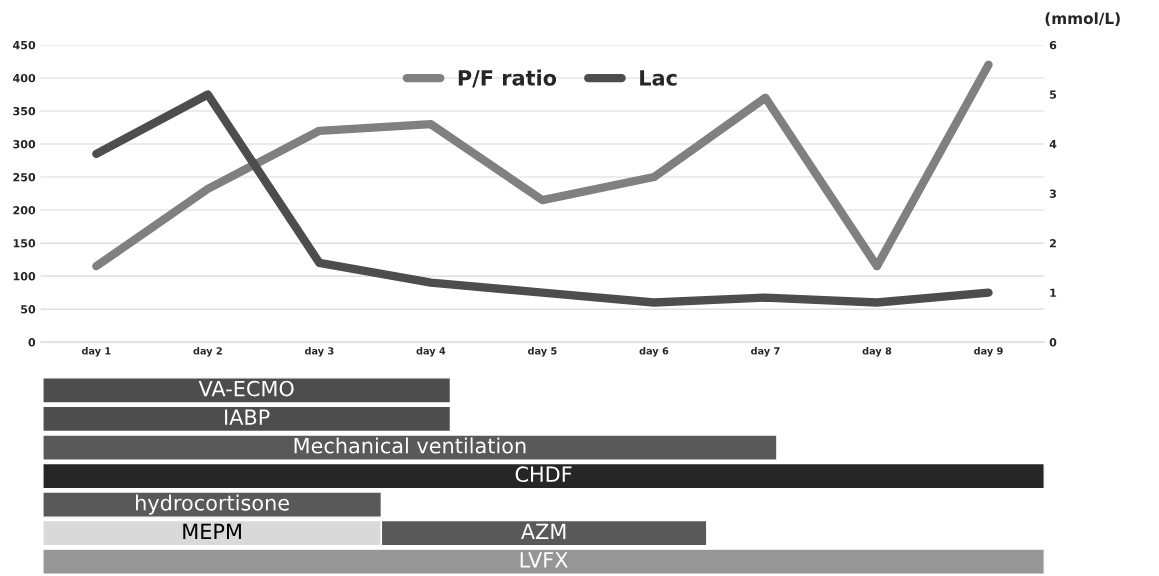  Describe the element at coordinates (212, 504) in the screenshot. I see `y-tick-label: hydrocortisone` at that location.